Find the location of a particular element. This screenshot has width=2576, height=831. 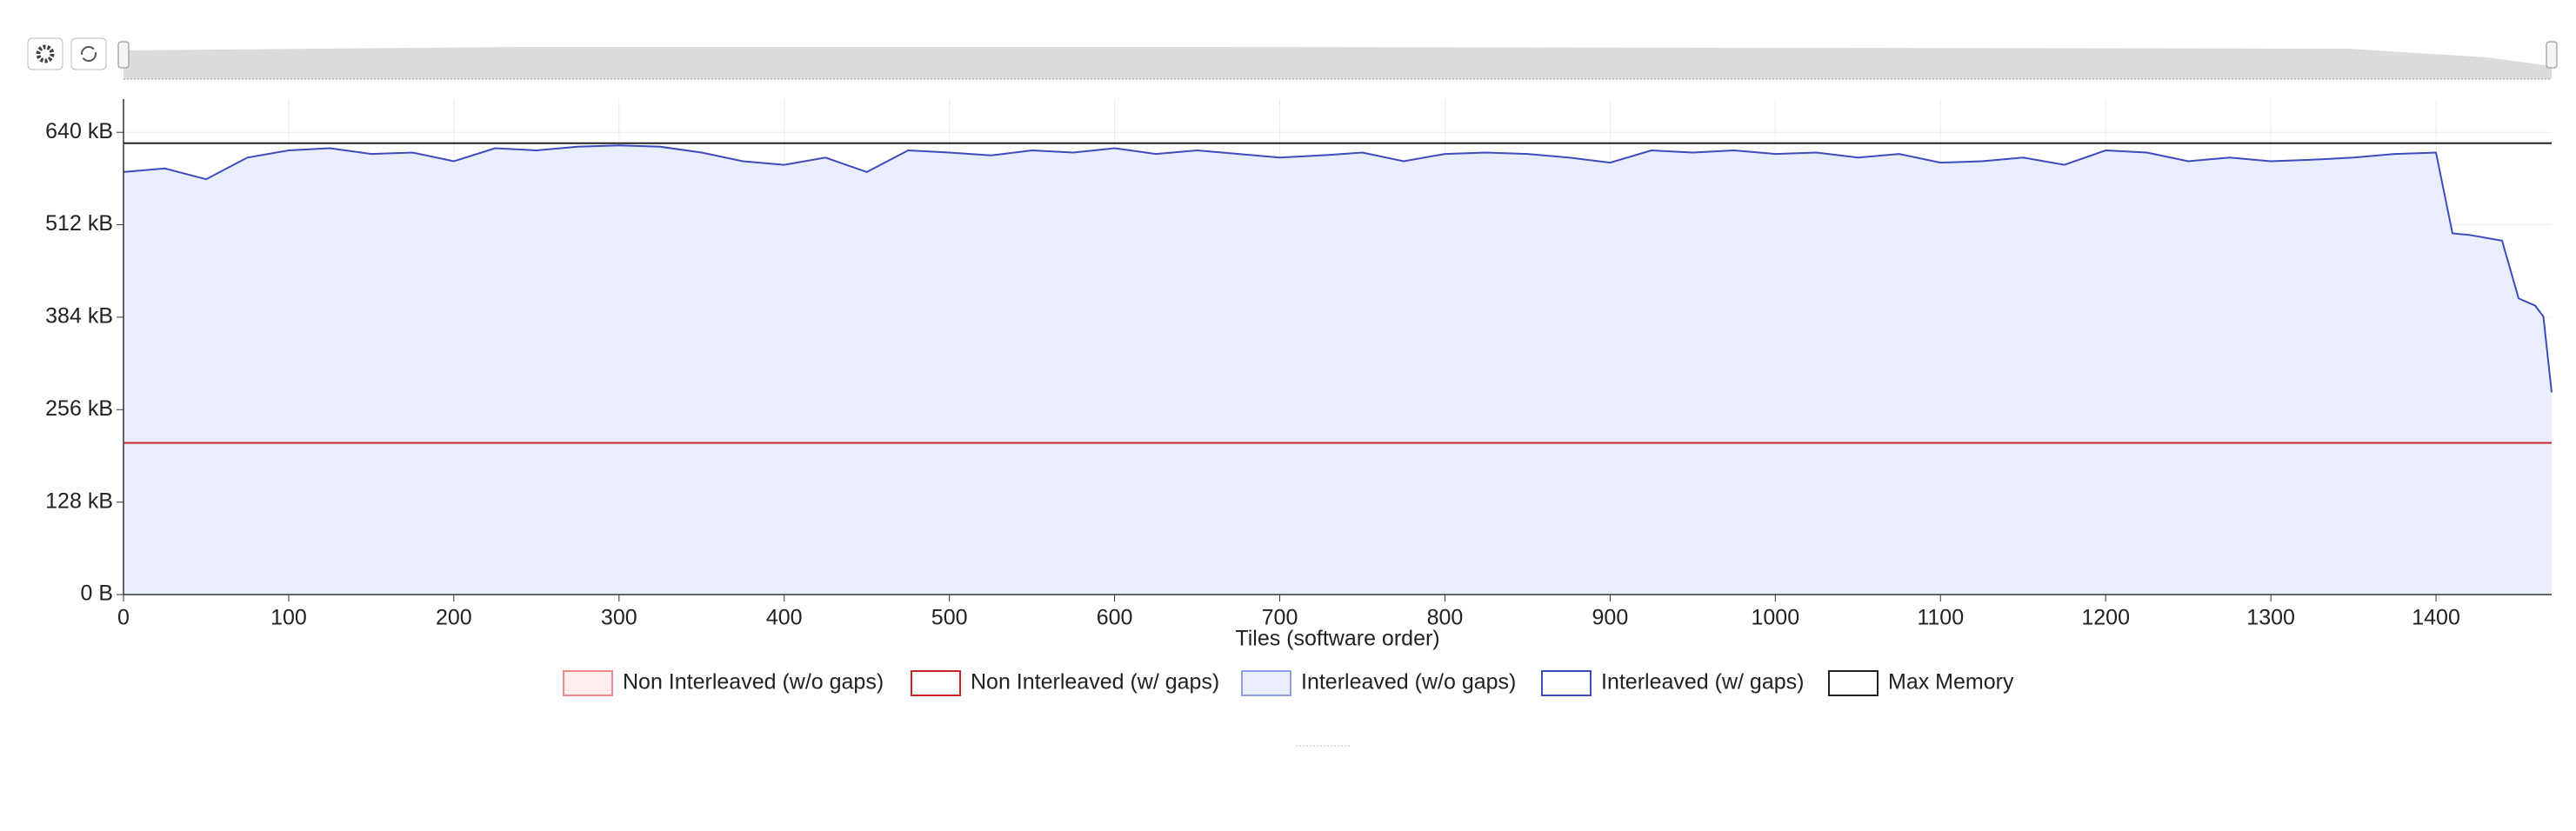

x-tick-label: 1000 is located at coordinates (1776, 618).